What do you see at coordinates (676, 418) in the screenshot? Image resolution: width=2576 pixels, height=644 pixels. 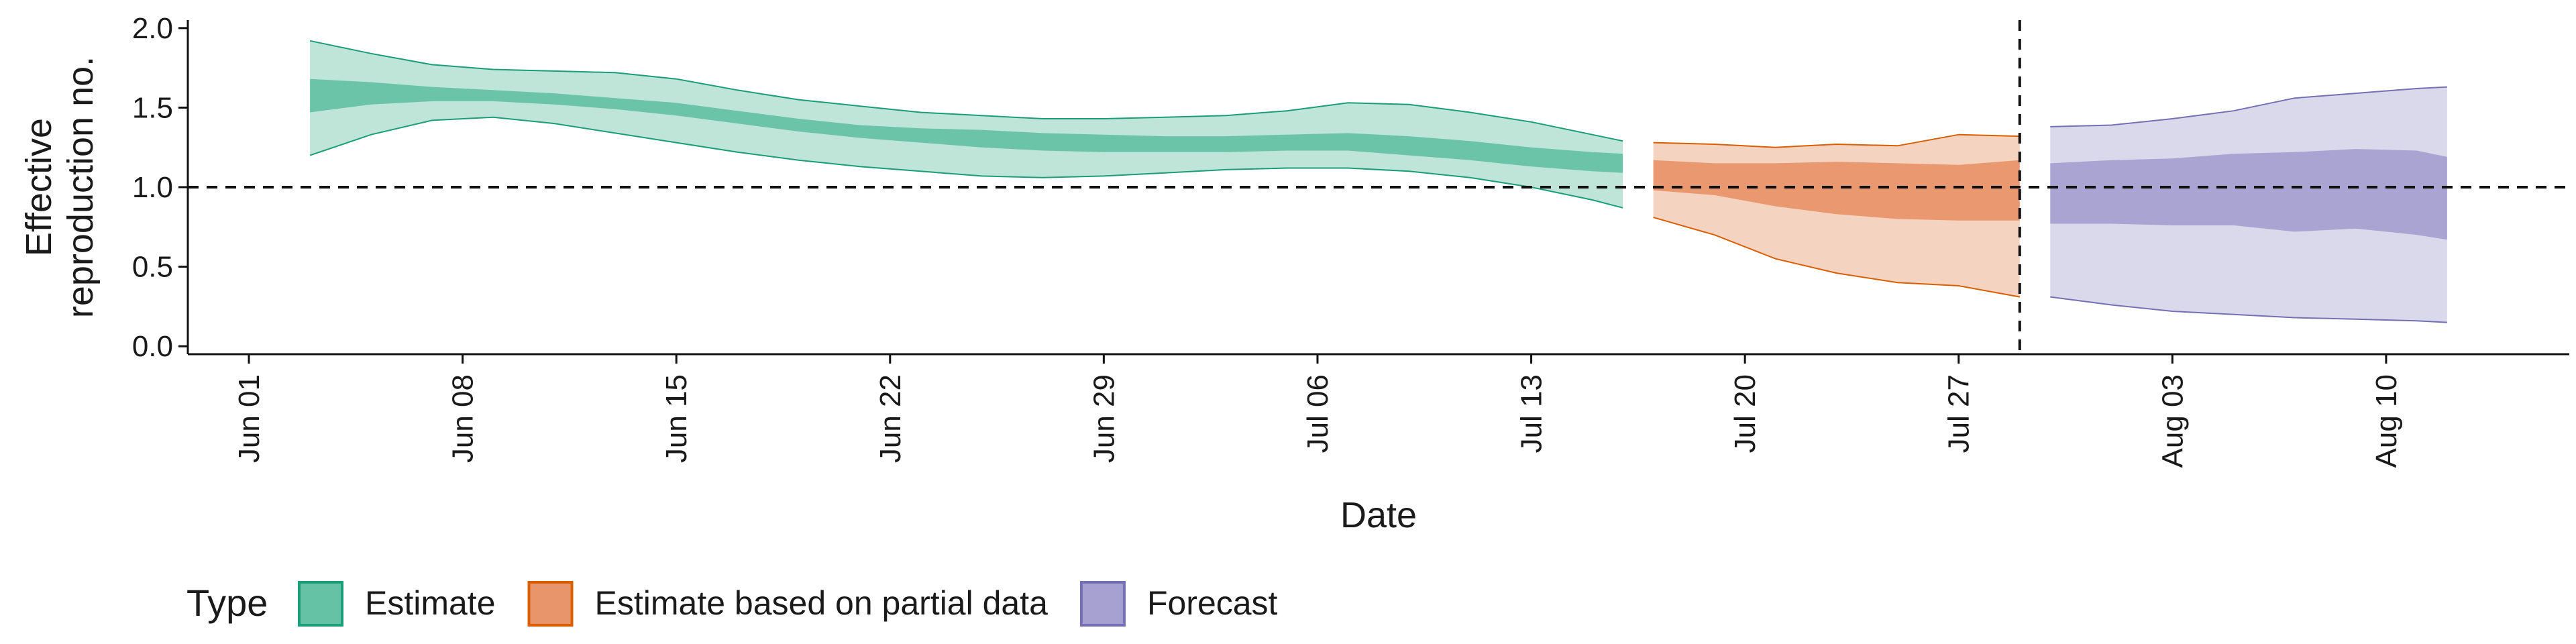 I see `x-tick-label: Jun 15` at bounding box center [676, 418].